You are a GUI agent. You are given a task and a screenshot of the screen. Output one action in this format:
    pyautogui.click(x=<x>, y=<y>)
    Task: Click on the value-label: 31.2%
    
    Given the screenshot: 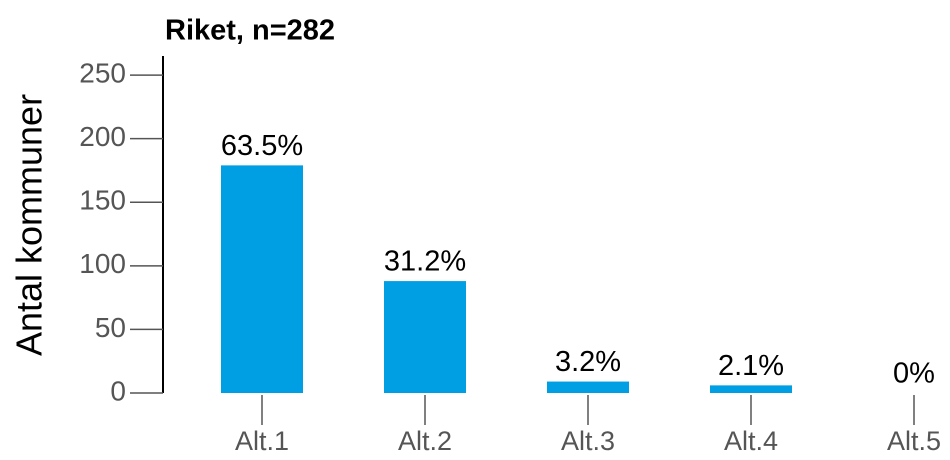 What is the action you would take?
    pyautogui.click(x=425, y=262)
    